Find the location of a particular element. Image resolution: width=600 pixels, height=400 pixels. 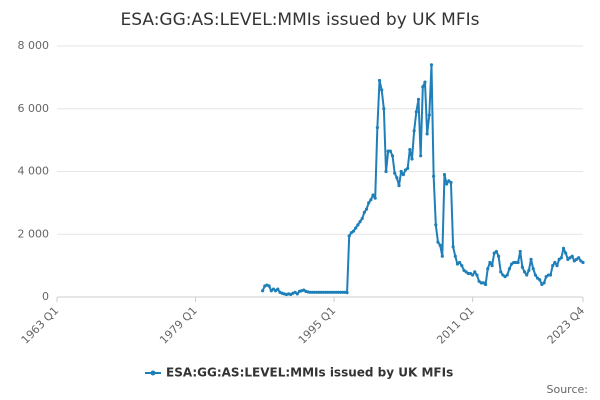

x-tick-label: 2011 Q1 is located at coordinates (455, 325).